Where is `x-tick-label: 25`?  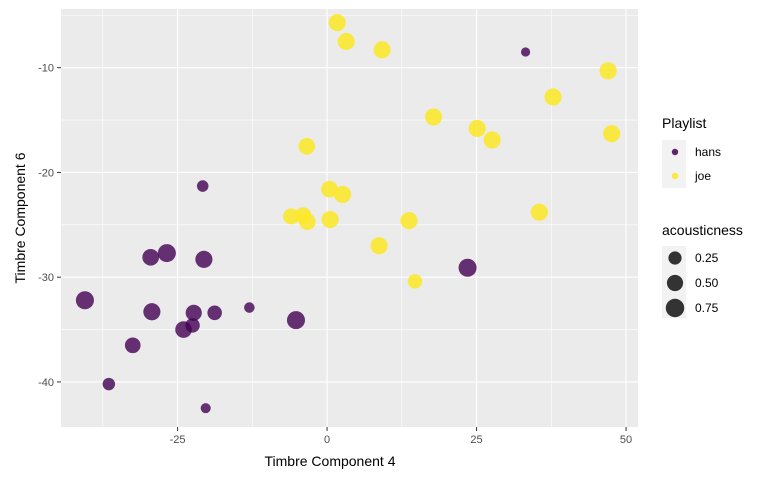
x-tick-label: 25 is located at coordinates (476, 440).